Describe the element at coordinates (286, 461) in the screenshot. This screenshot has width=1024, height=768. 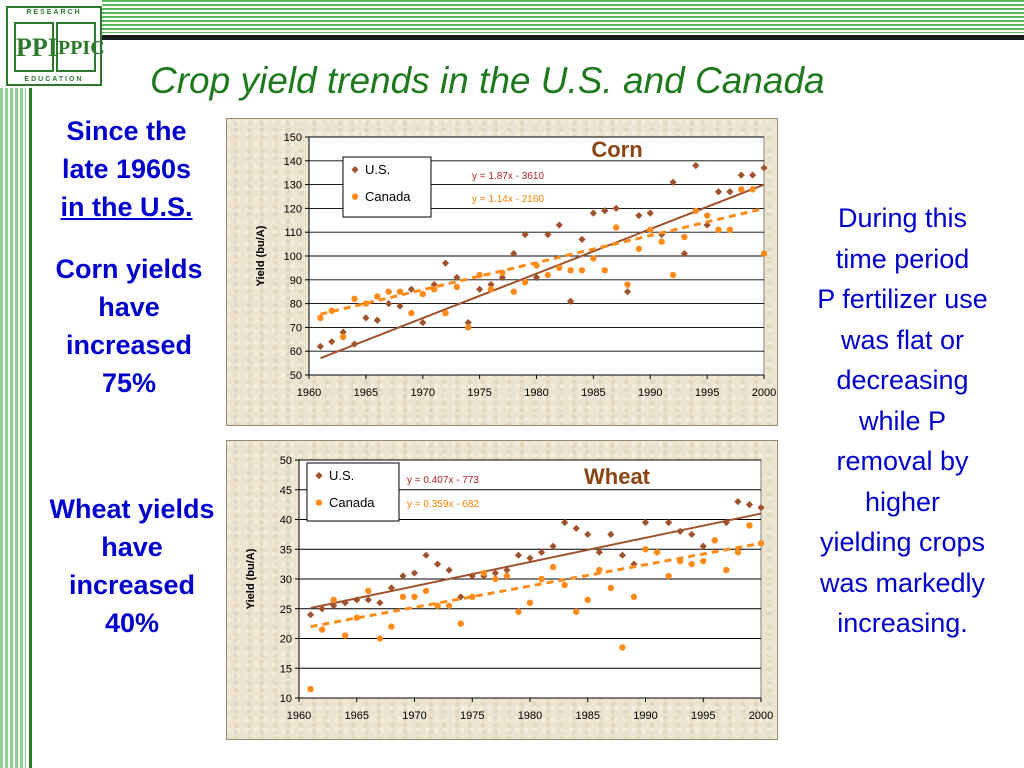
I see `y-tick-label: 50` at that location.